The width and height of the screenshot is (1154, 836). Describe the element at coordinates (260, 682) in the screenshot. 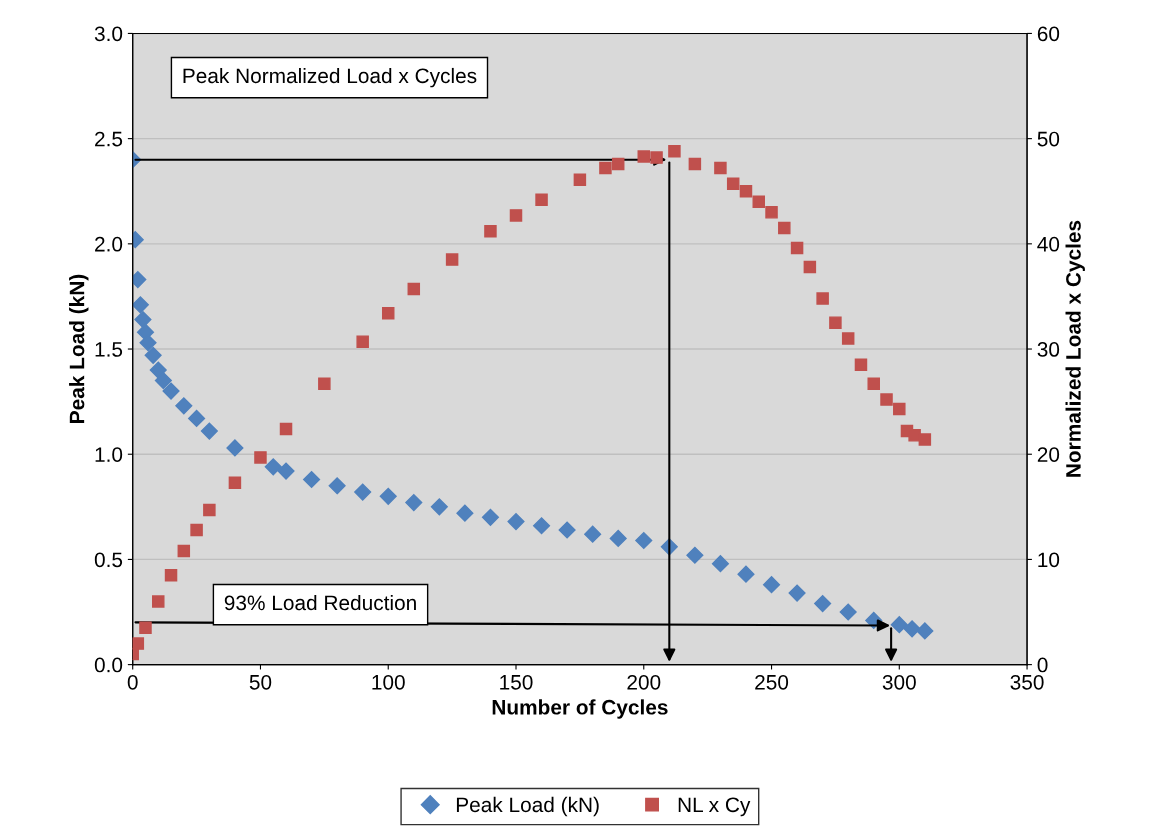

I see `x-tick-label: 50` at that location.